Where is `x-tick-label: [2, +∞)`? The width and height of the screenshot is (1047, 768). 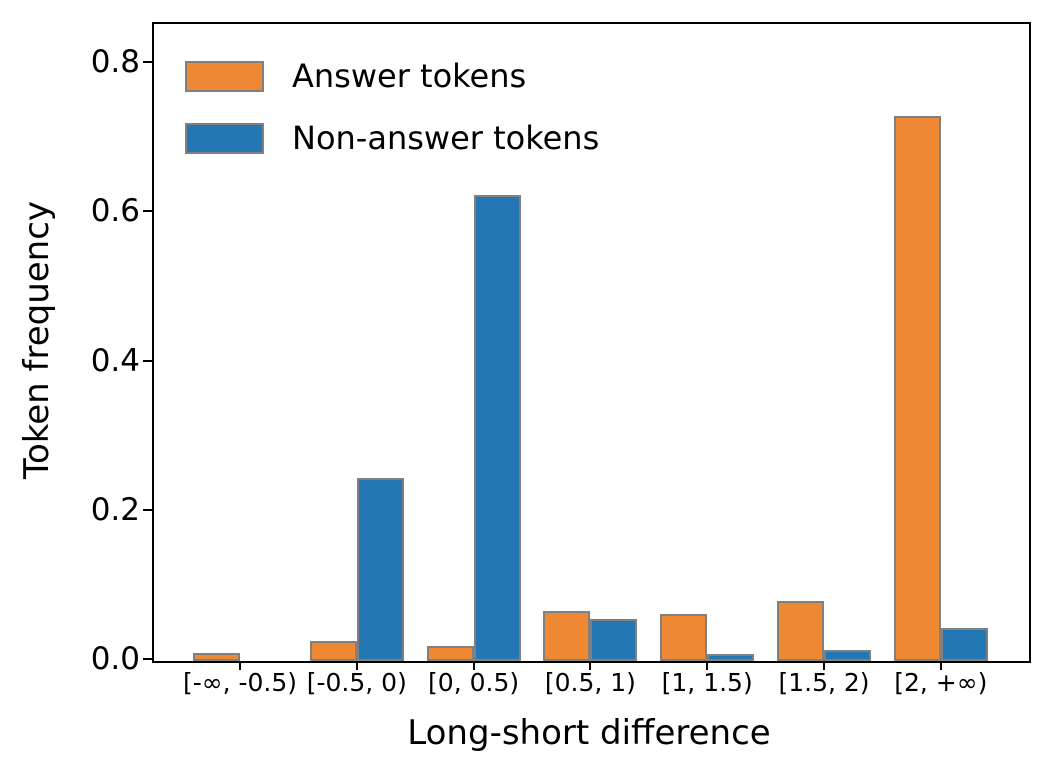
x-tick-label: [2, +∞) is located at coordinates (941, 682).